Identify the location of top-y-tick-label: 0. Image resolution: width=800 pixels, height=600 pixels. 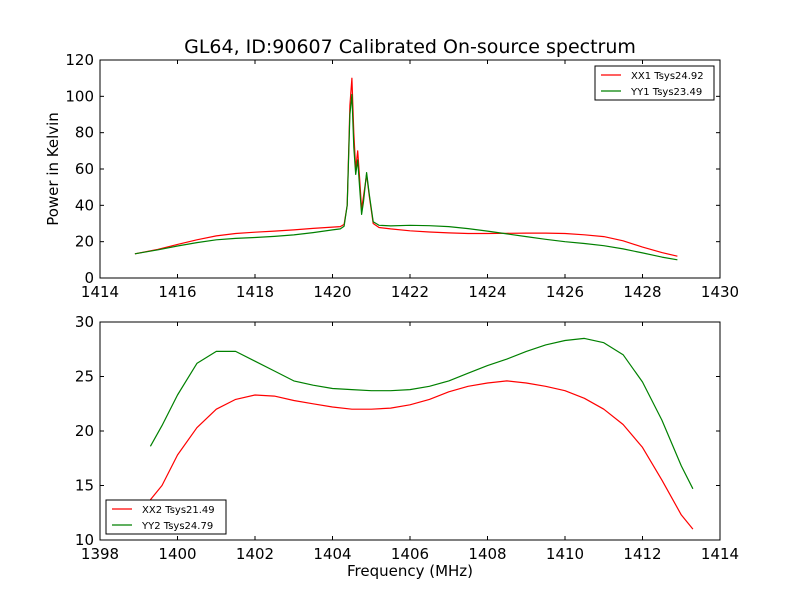
(89, 278).